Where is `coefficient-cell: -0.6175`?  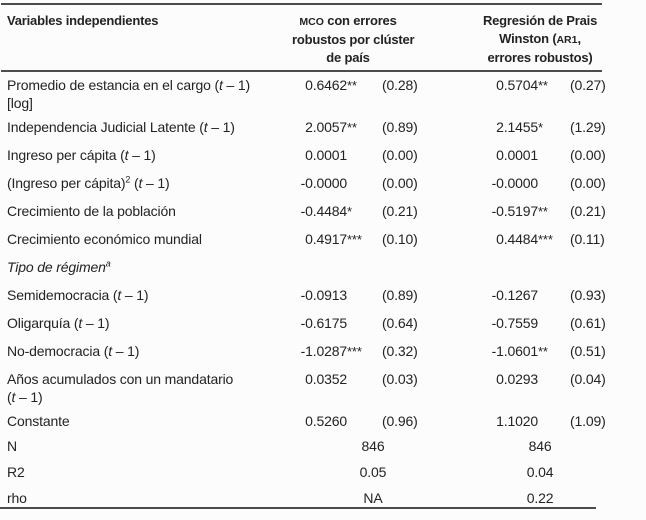
coefficient-cell: -0.6175 is located at coordinates (332, 322).